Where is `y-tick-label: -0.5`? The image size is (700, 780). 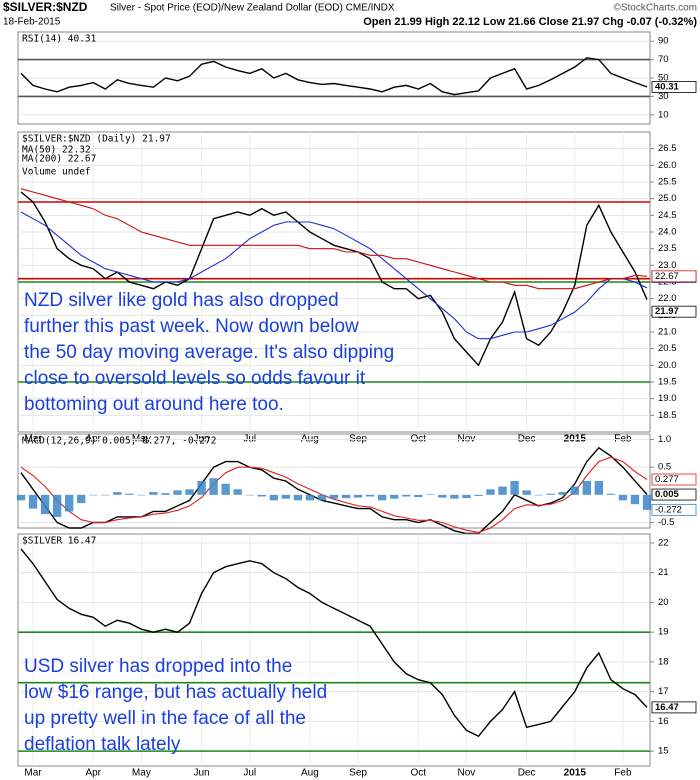 y-tick-label: -0.5 is located at coordinates (666, 522).